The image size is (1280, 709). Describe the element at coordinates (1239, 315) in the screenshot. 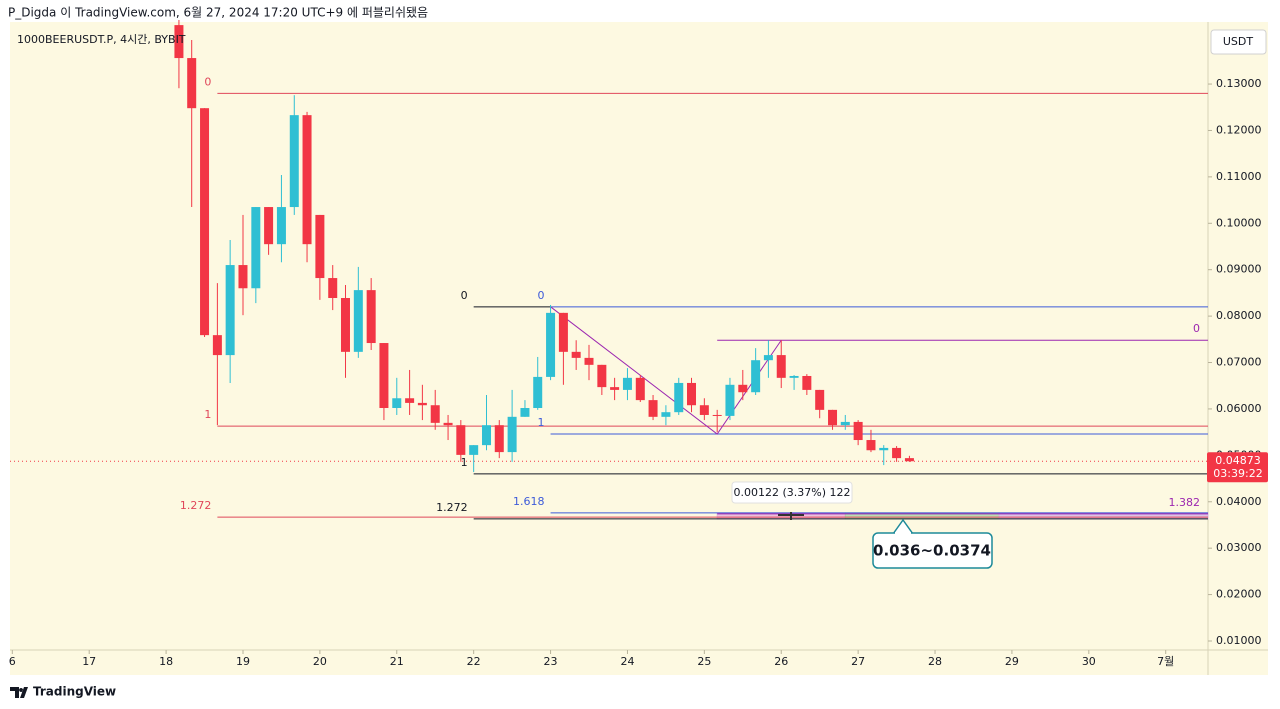

I see `y-tick-label: 0.08000` at that location.